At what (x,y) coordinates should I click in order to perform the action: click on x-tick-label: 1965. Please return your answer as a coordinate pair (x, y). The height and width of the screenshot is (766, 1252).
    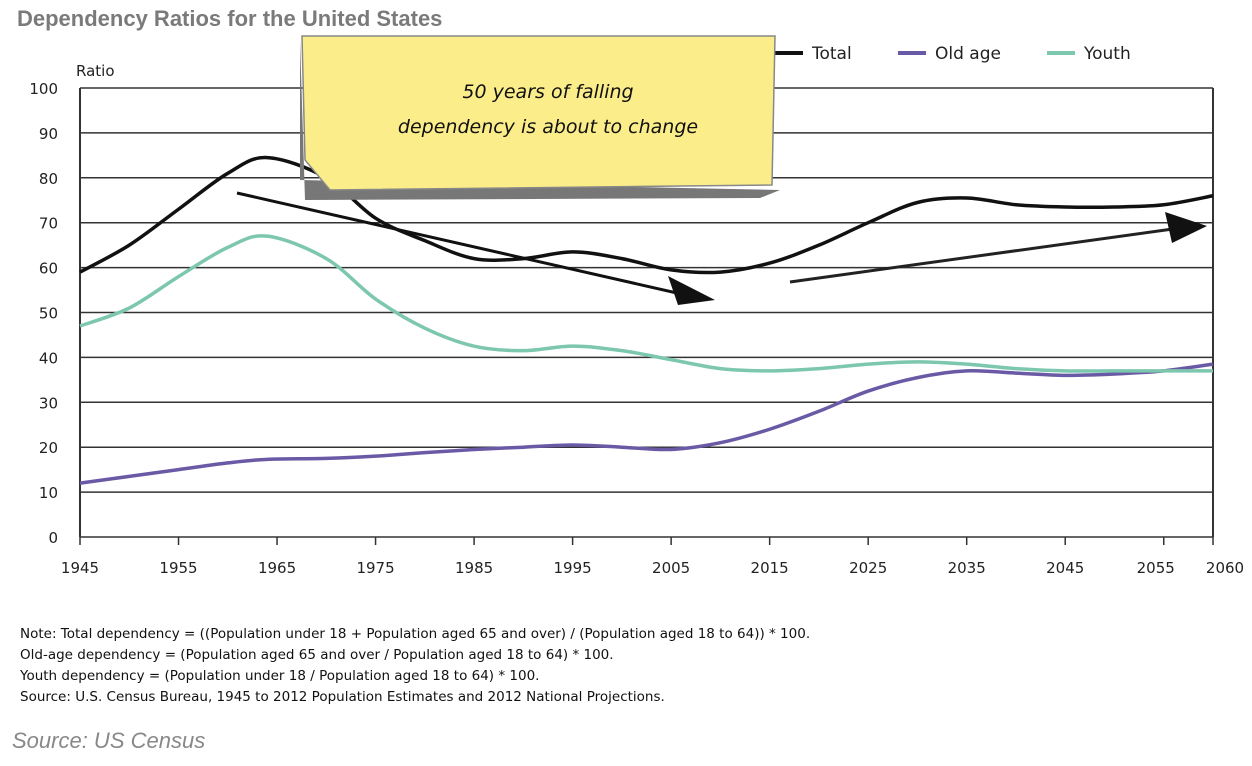
    Looking at the image, I should click on (277, 568).